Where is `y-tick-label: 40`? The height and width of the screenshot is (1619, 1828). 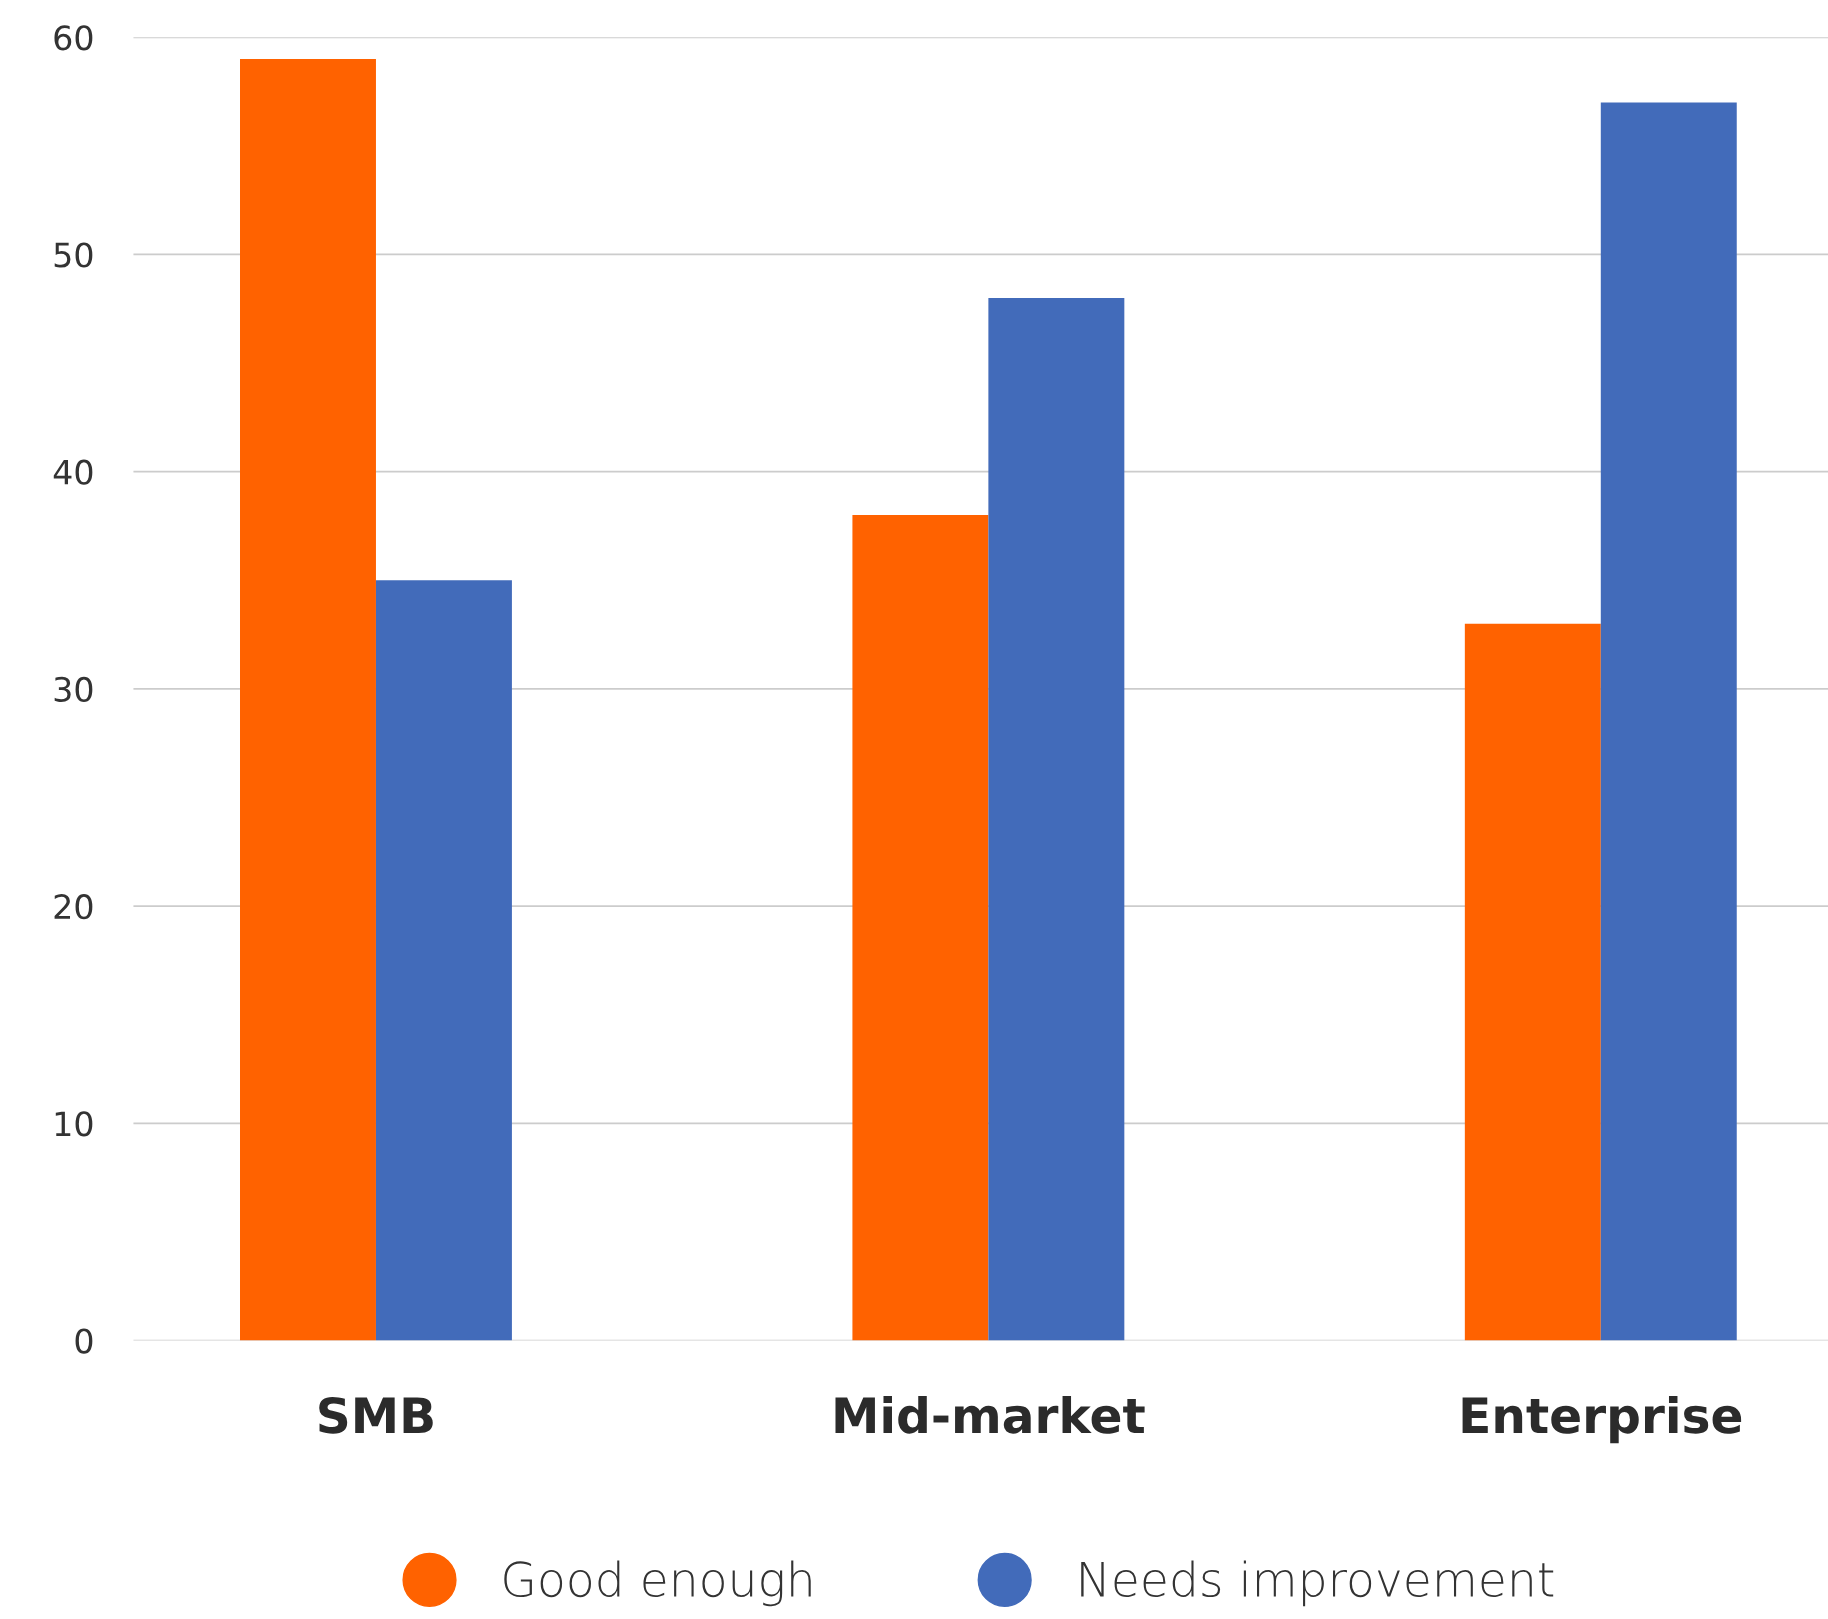 y-tick-label: 40 is located at coordinates (73, 472).